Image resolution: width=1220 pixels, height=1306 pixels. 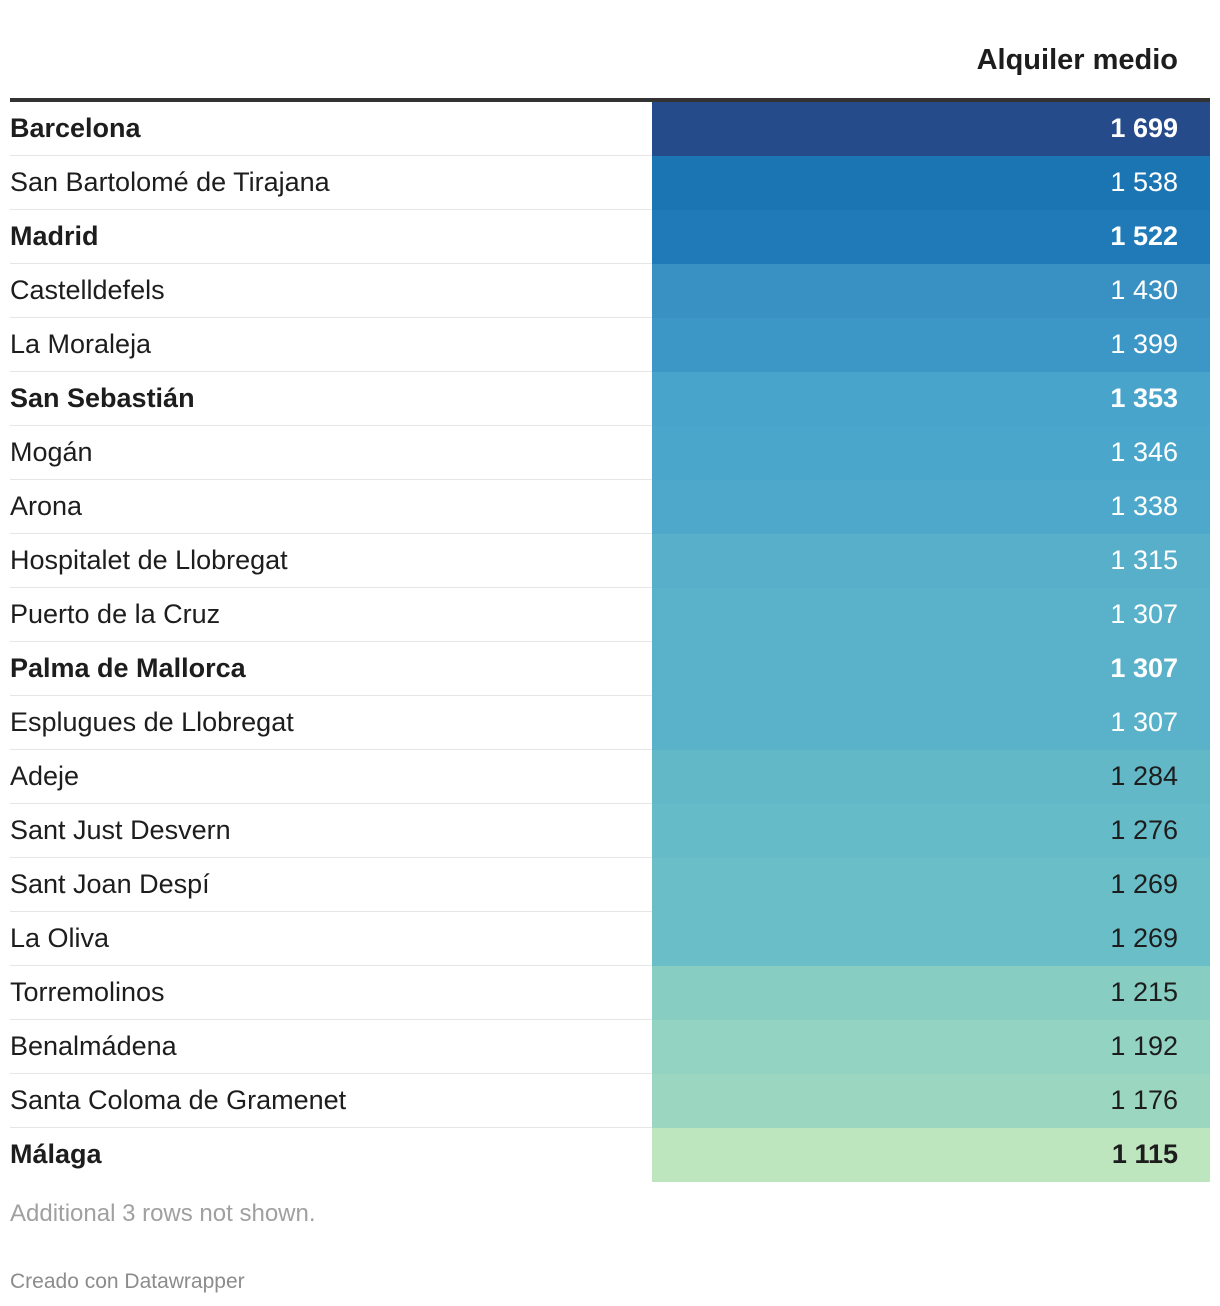 What do you see at coordinates (931, 345) in the screenshot?
I see `value-cell: 1 399` at bounding box center [931, 345].